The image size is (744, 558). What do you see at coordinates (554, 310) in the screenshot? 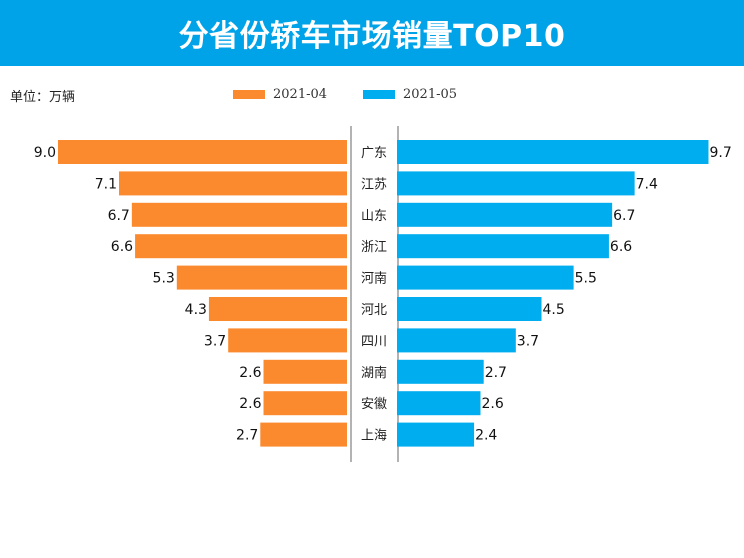
I see `value-label-2021-05-6: 4.5` at bounding box center [554, 310].